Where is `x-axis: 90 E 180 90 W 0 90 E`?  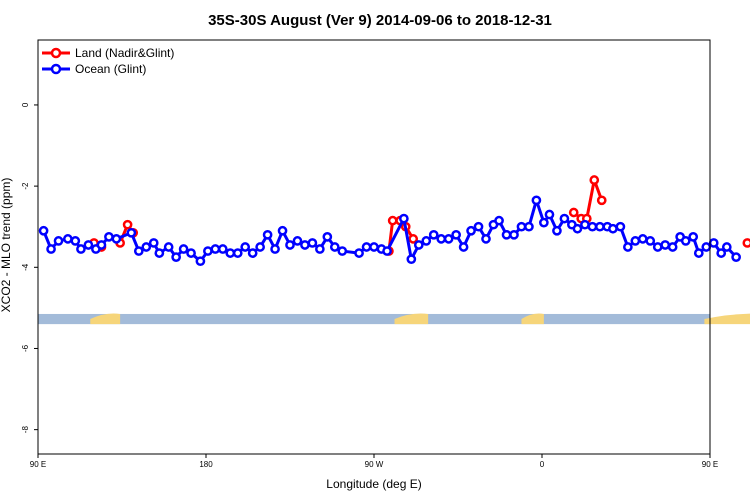 x-axis: 90 E 180 90 W 0 90 E is located at coordinates (374, 461).